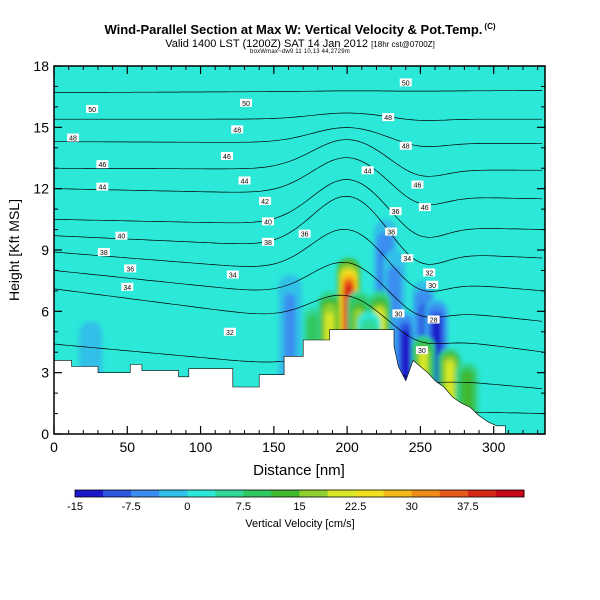 The width and height of the screenshot is (600, 600). What do you see at coordinates (296, 501) in the screenshot?
I see `colorbar: -15 -7.5 0 7.5 15 22.5 30 37.5` at bounding box center [296, 501].